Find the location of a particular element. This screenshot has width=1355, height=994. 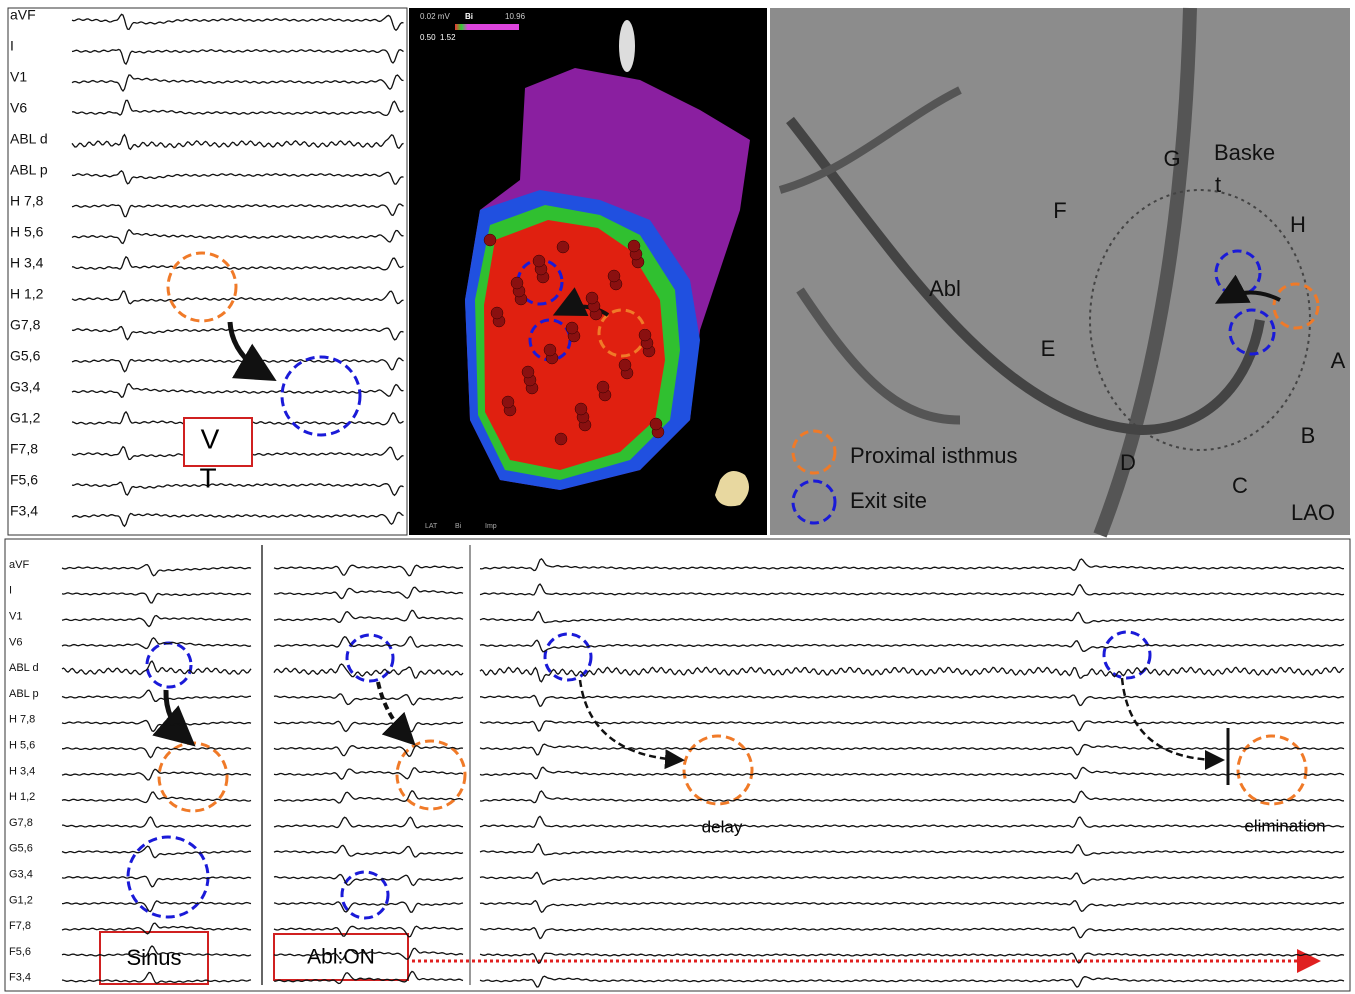

fluoro-label: C is located at coordinates (1240, 485).